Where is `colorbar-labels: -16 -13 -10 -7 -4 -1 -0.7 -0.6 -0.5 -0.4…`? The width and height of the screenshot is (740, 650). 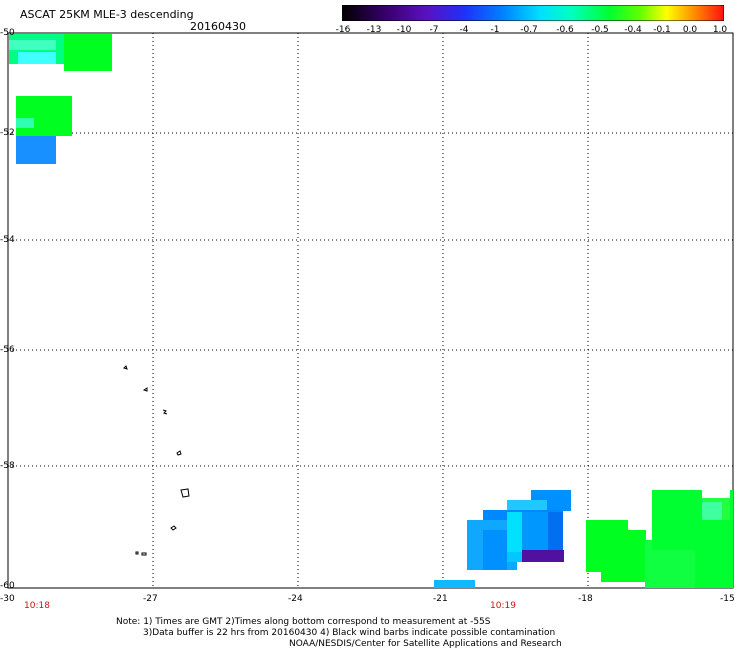 colorbar-labels: -16 -13 -10 -7 -4 -1 -0.7 -0.6 -0.5 -0.4… is located at coordinates (530, 31).